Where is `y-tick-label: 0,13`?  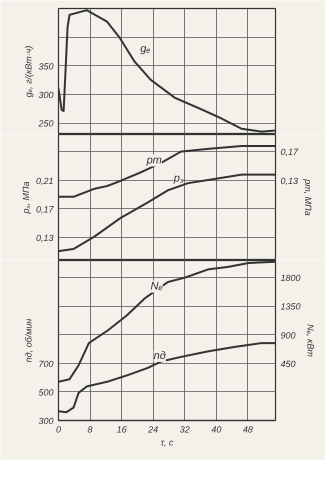 y-tick-label: 0,13 is located at coordinates (45, 238).